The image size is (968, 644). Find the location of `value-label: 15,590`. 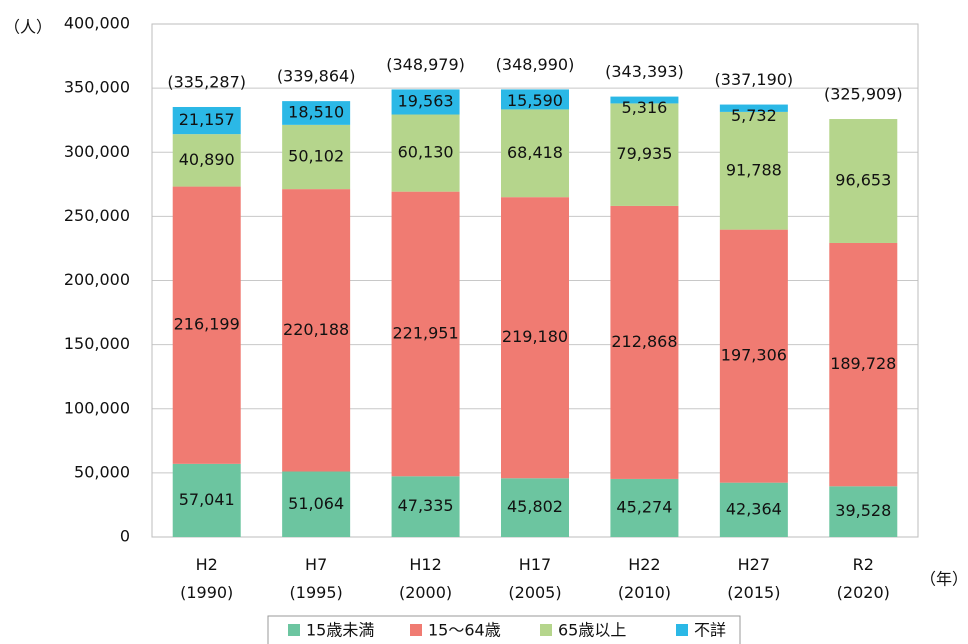

value-label: 15,590 is located at coordinates (535, 100).